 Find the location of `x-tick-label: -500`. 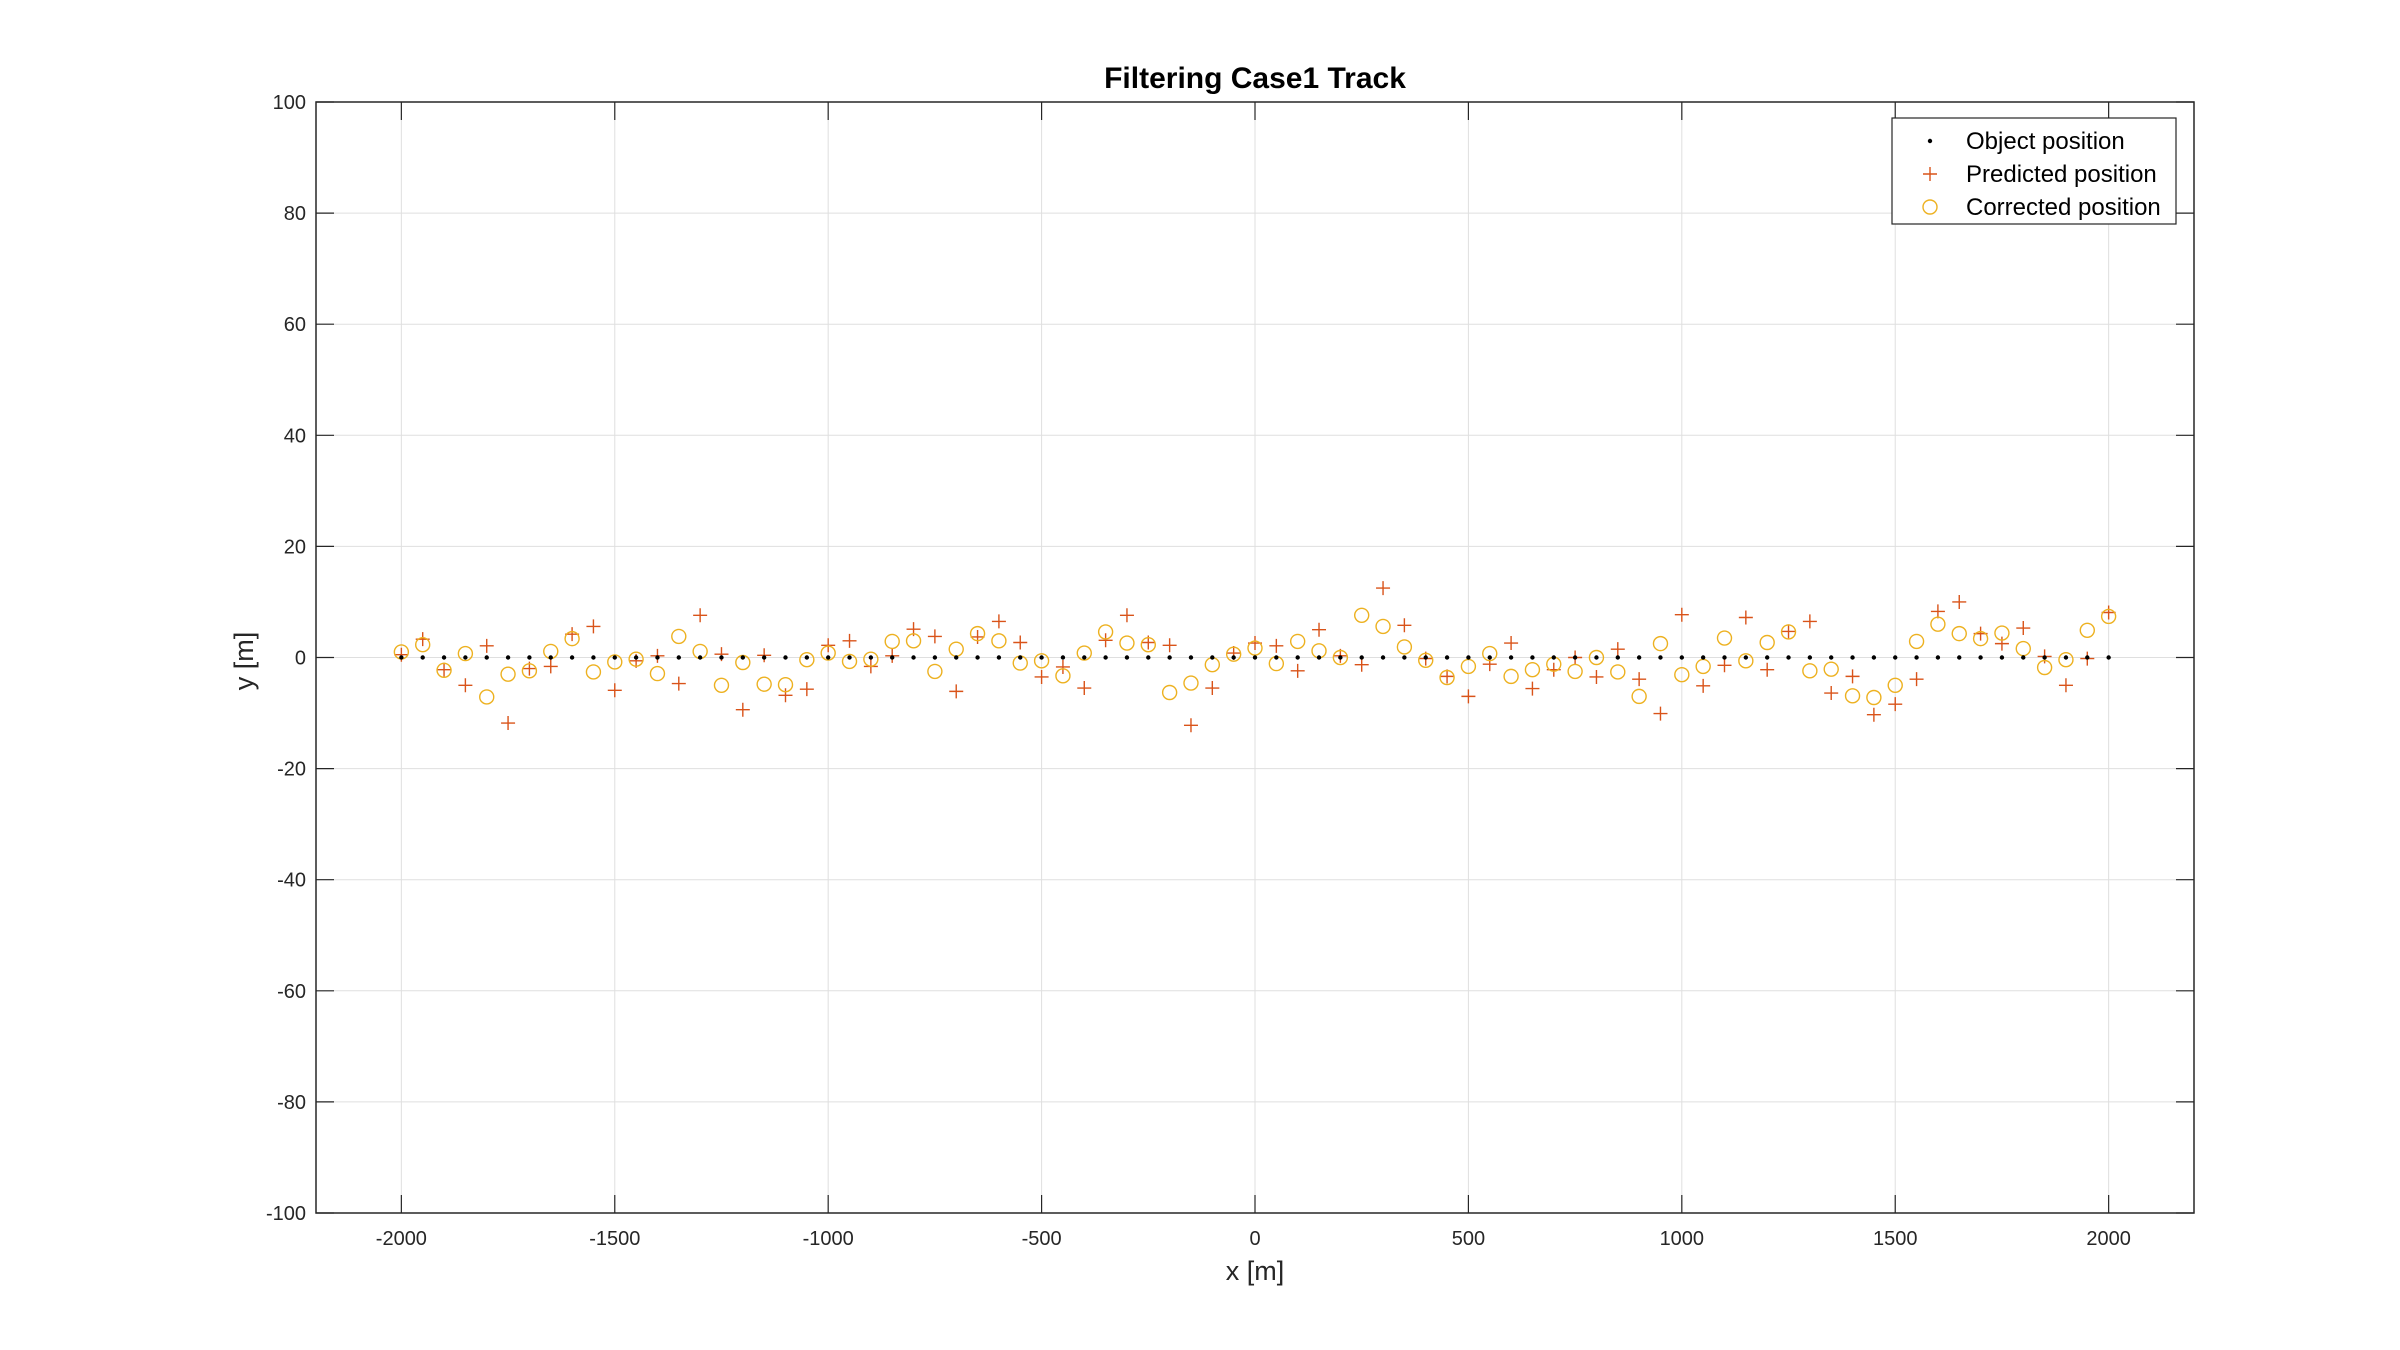

x-tick-label: -500 is located at coordinates (1042, 1239).